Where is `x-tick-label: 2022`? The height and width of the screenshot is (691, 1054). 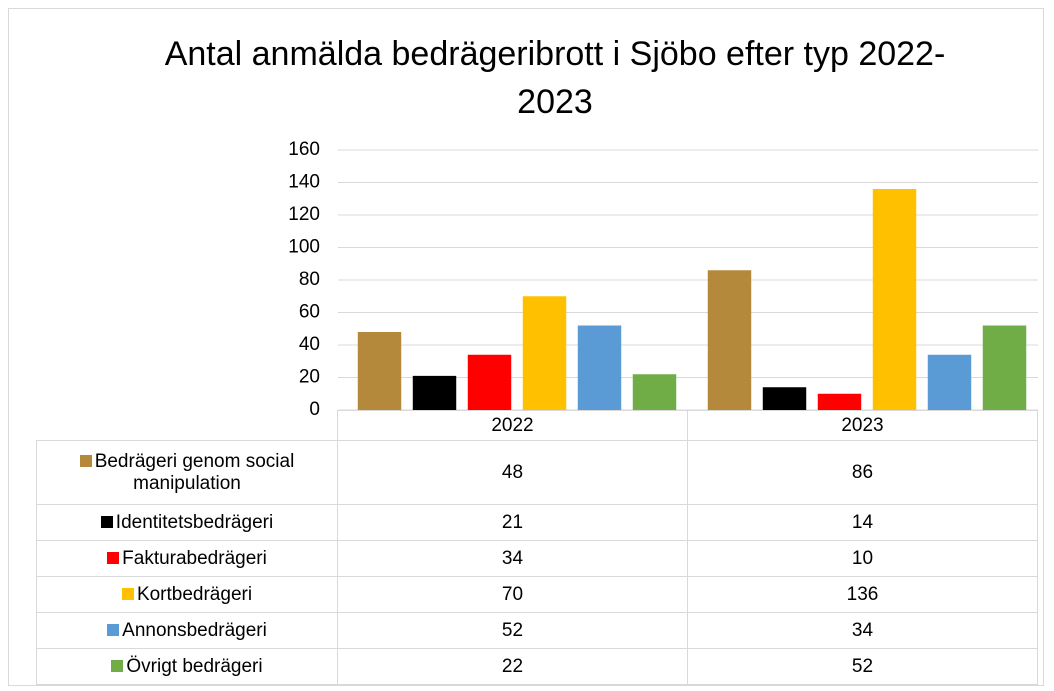
x-tick-label: 2022 is located at coordinates (512, 425).